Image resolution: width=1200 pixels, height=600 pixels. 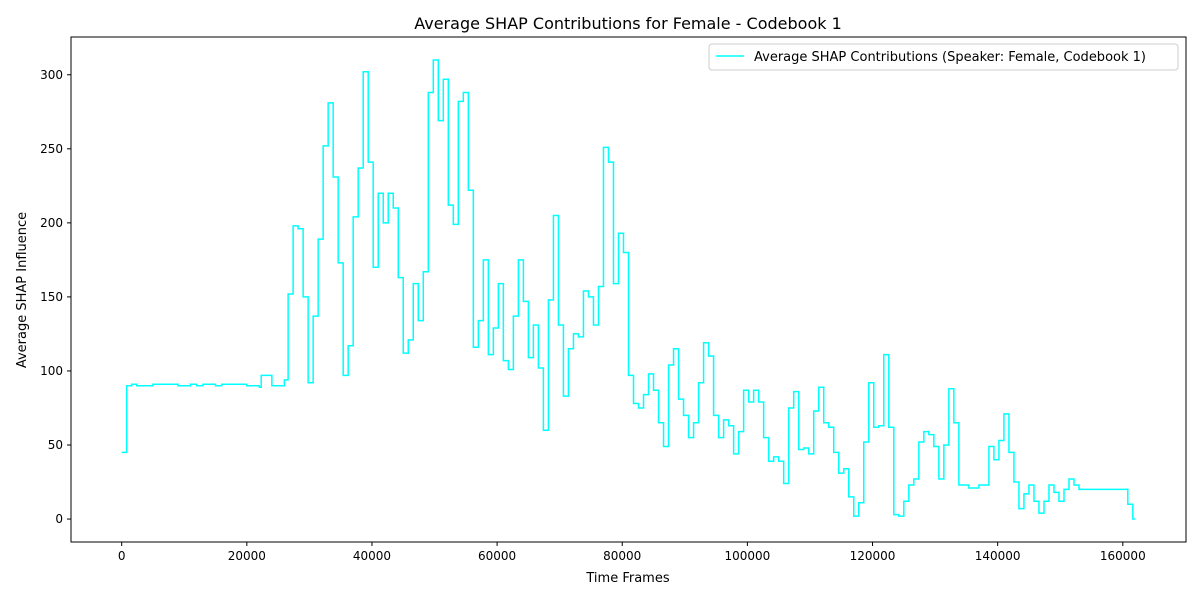 What do you see at coordinates (59, 519) in the screenshot?
I see `y-tick-label: 0` at bounding box center [59, 519].